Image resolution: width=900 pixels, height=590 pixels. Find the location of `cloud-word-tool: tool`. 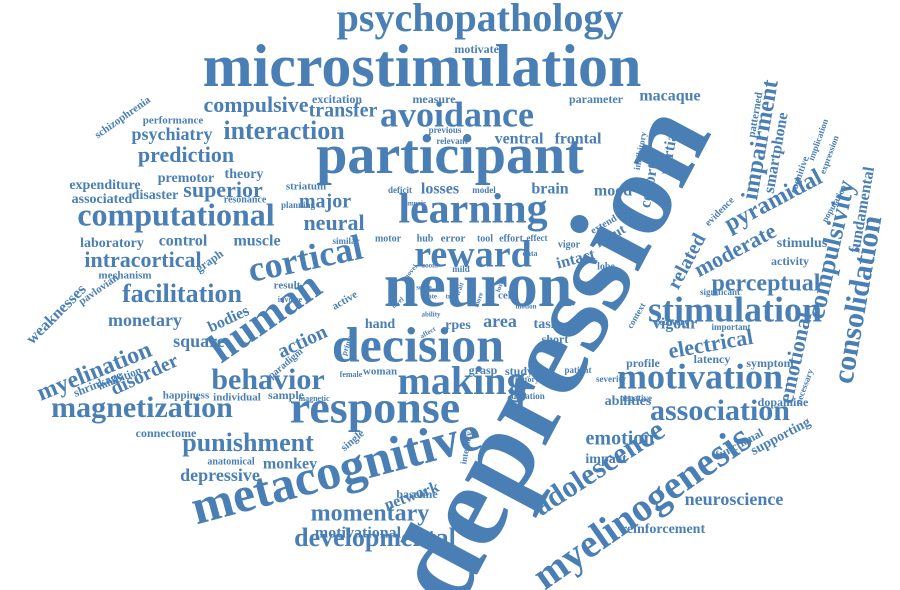

cloud-word-tool: tool is located at coordinates (485, 238).